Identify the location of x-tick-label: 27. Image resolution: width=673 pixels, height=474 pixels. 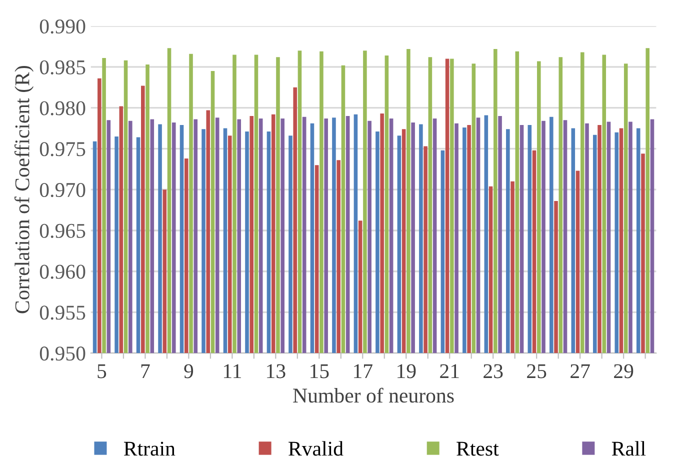
(580, 371).